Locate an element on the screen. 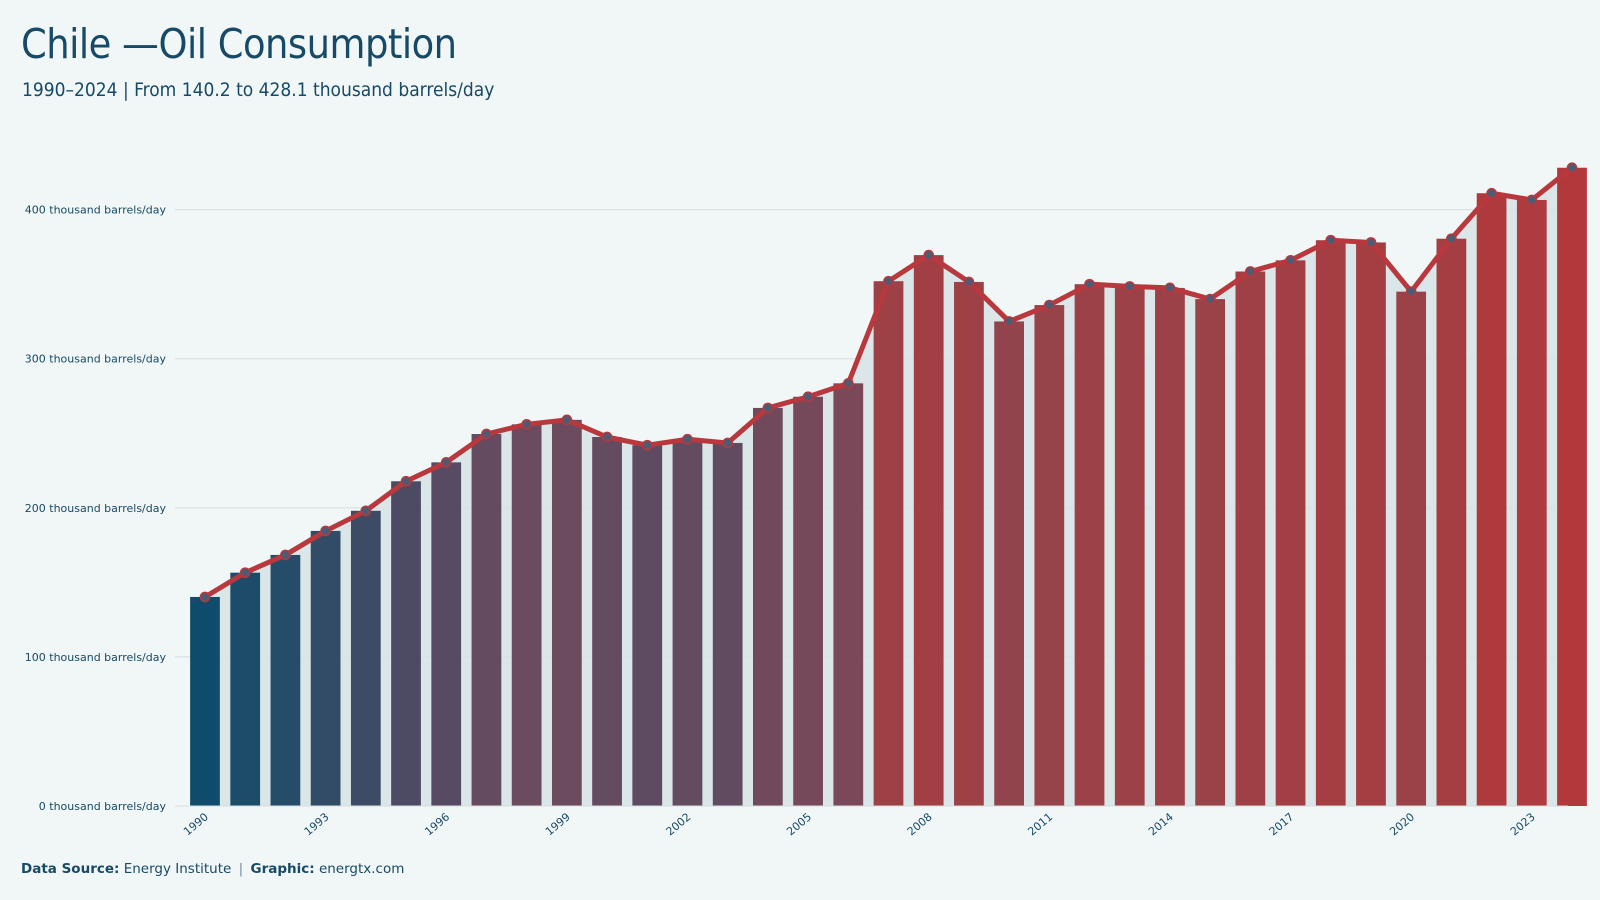 This screenshot has height=900, width=1600. y-tick-label: 300 thousand barrels/day is located at coordinates (96, 359).